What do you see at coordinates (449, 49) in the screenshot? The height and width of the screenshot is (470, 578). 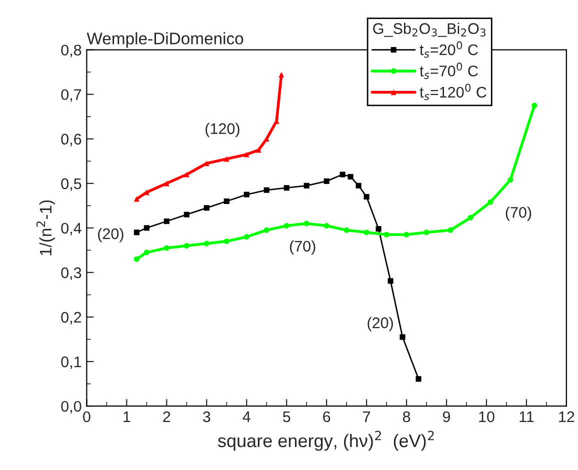 I see `legend-label: t$_{s}$=20$^{0}$ C` at bounding box center [449, 49].